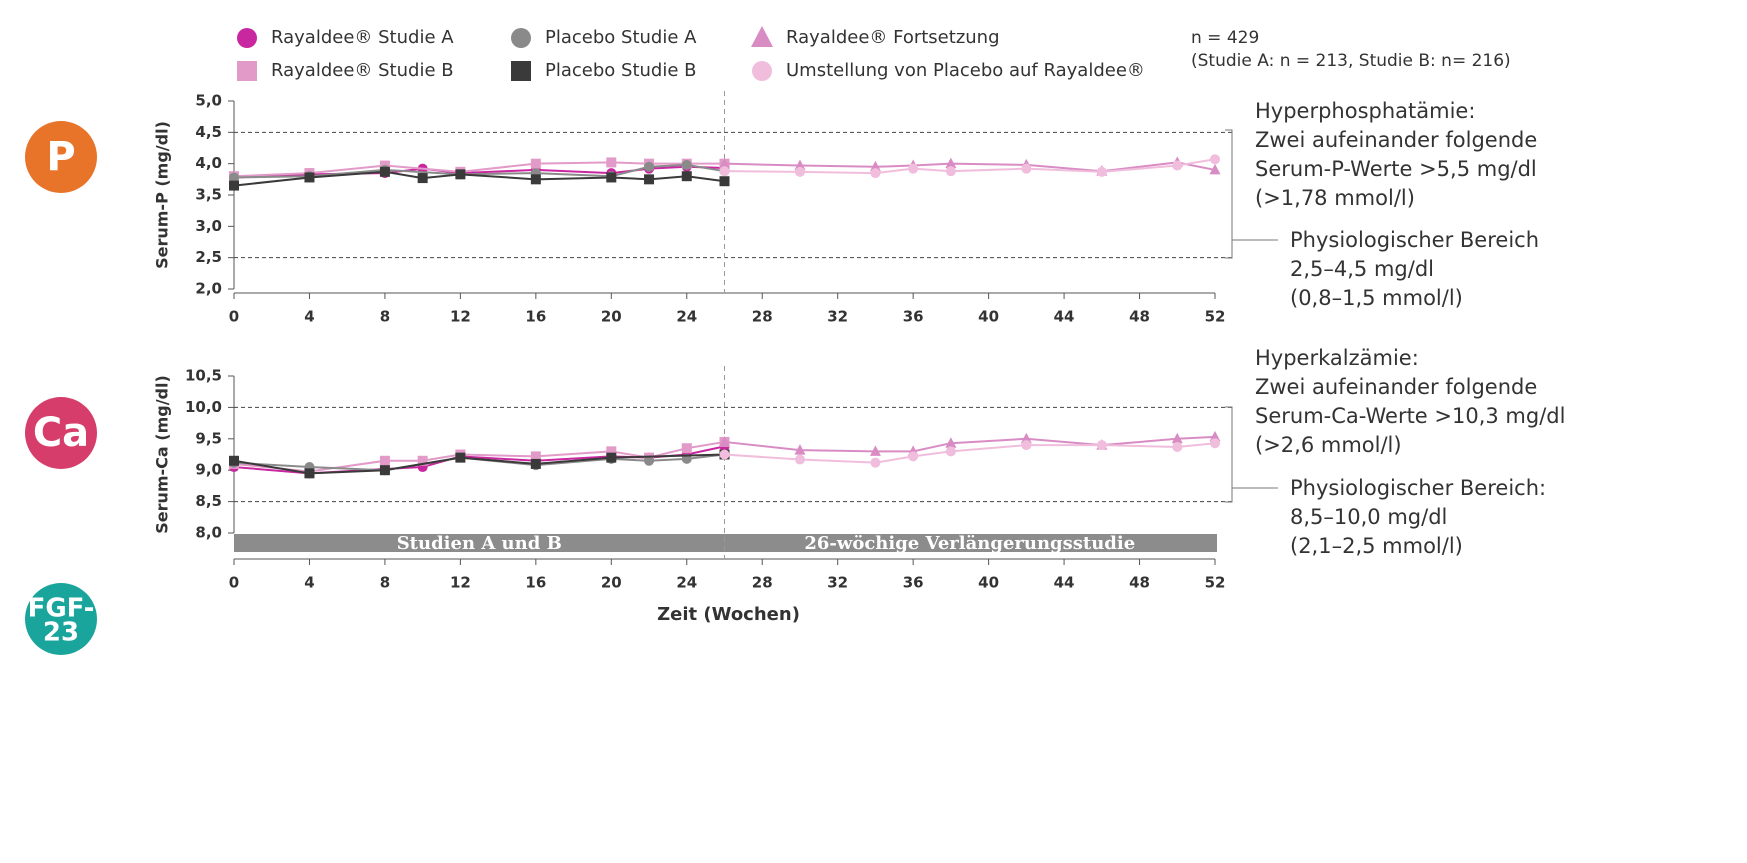 This screenshot has width=1747, height=863. I want to click on icon-ca, so click(61, 433).